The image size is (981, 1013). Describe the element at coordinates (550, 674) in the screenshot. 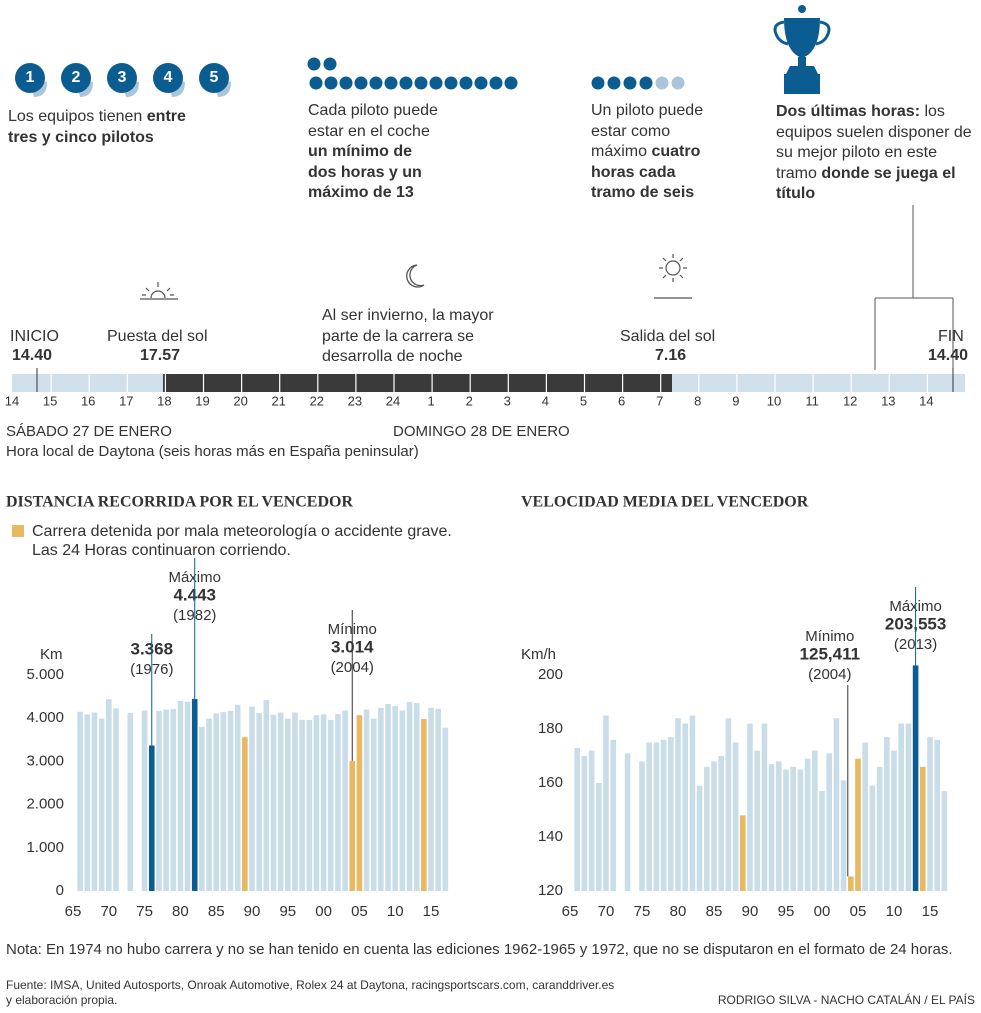

I see `y-tick-label: 200` at that location.